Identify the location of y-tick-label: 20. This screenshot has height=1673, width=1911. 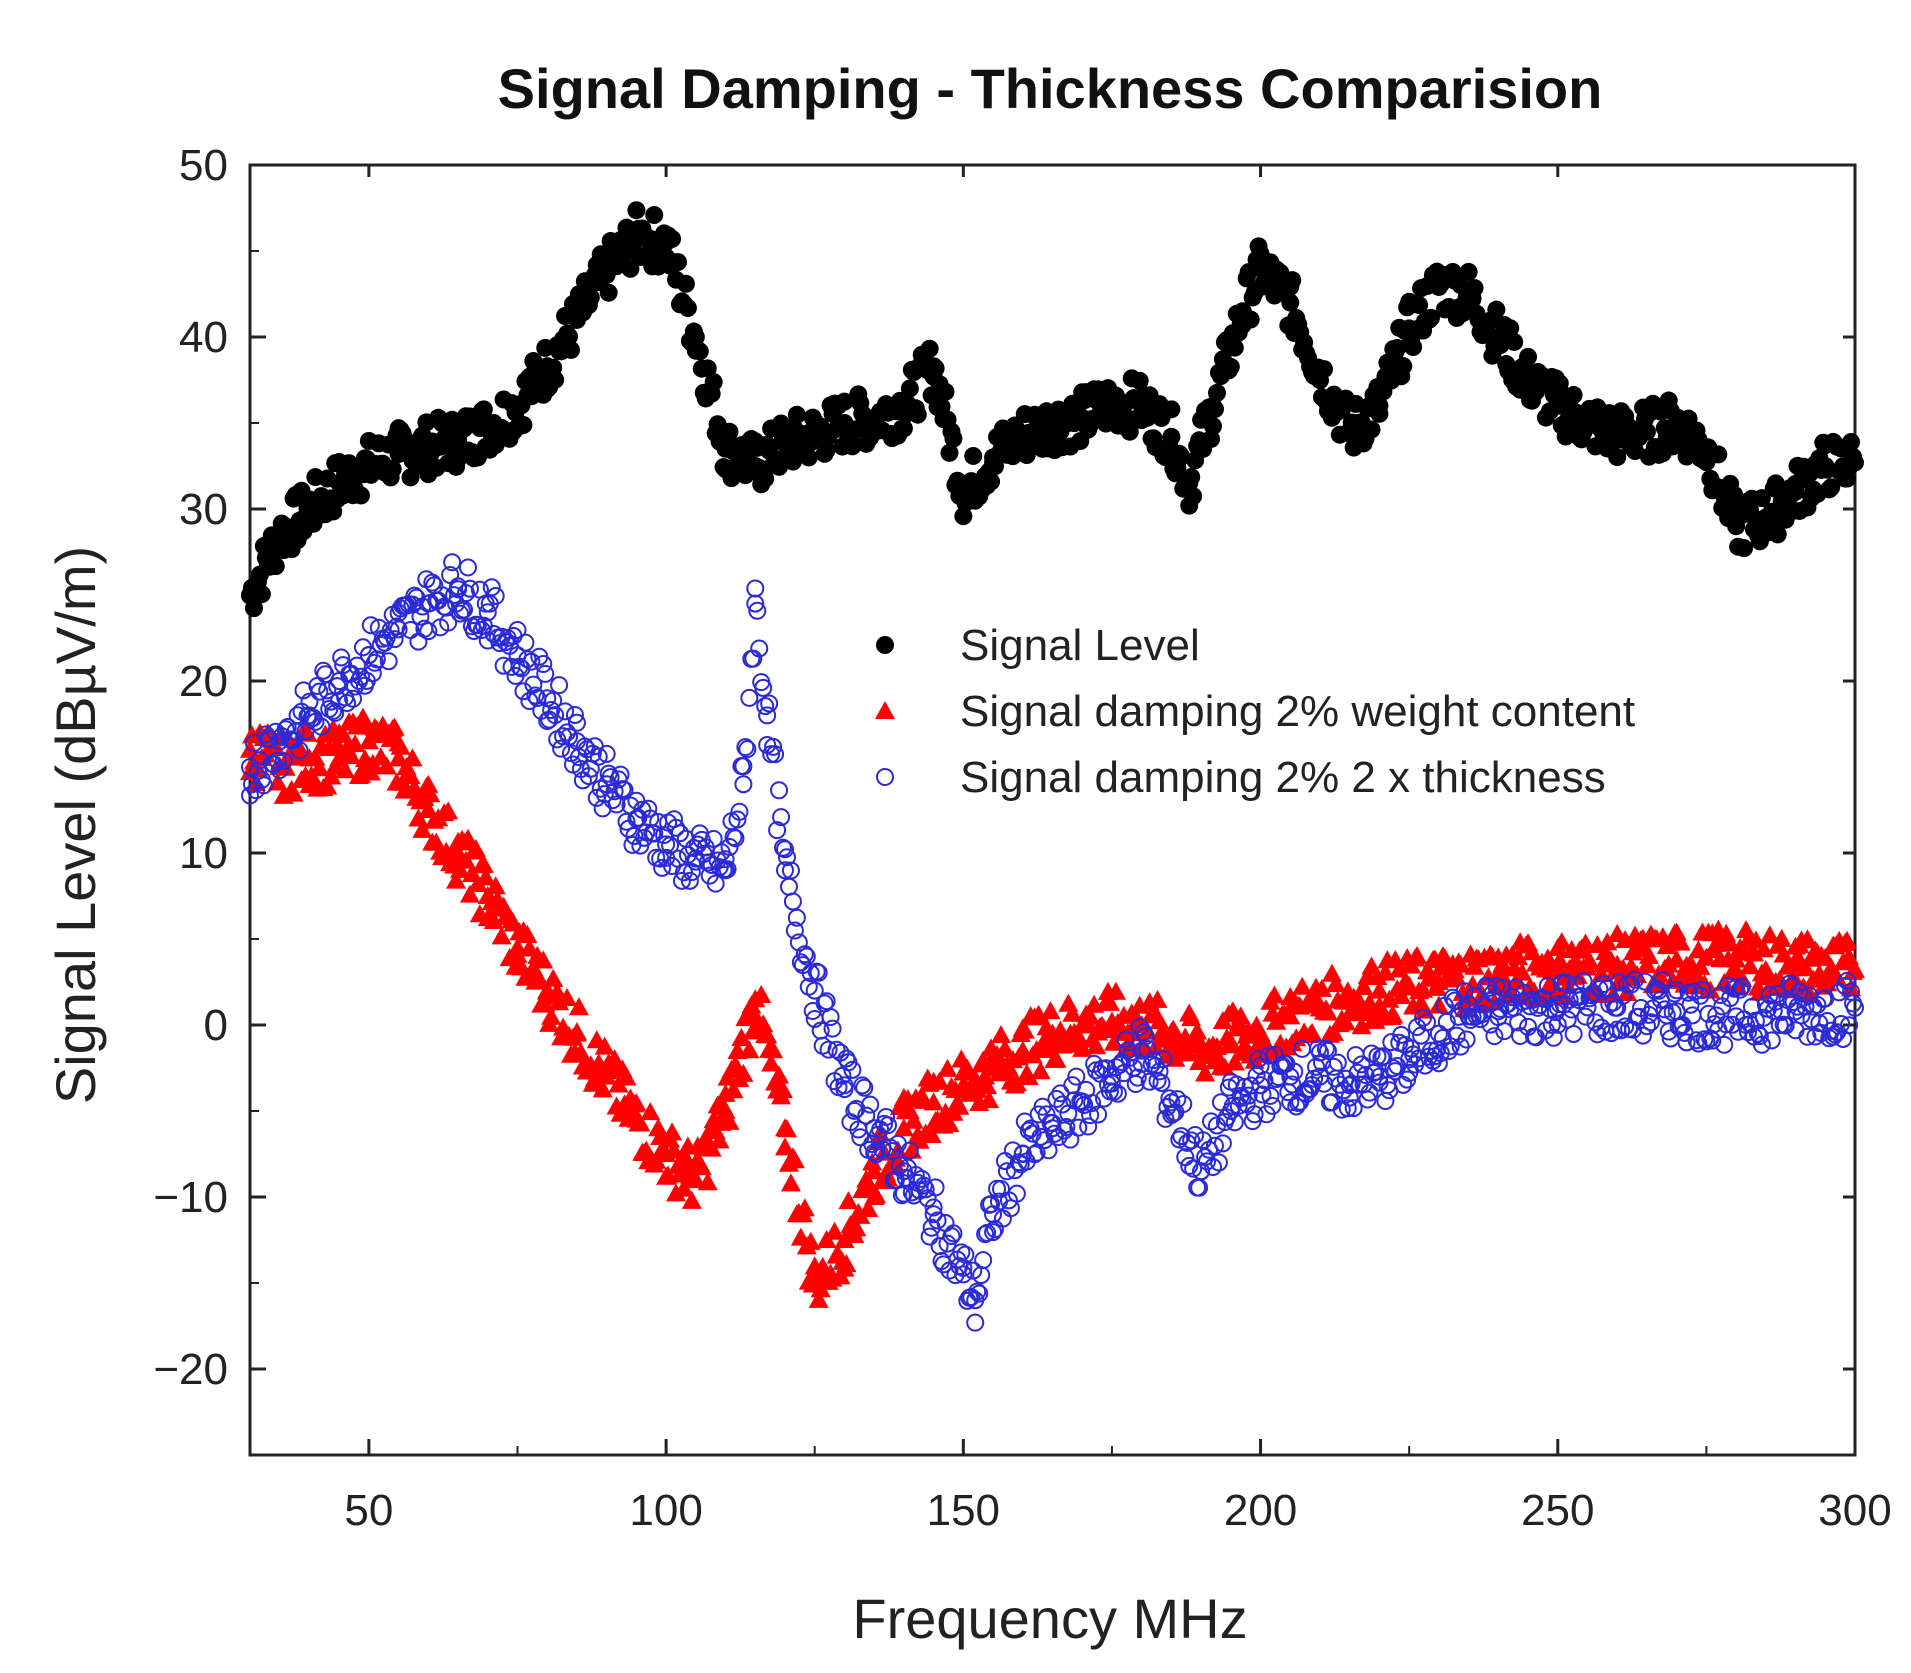
(203, 681).